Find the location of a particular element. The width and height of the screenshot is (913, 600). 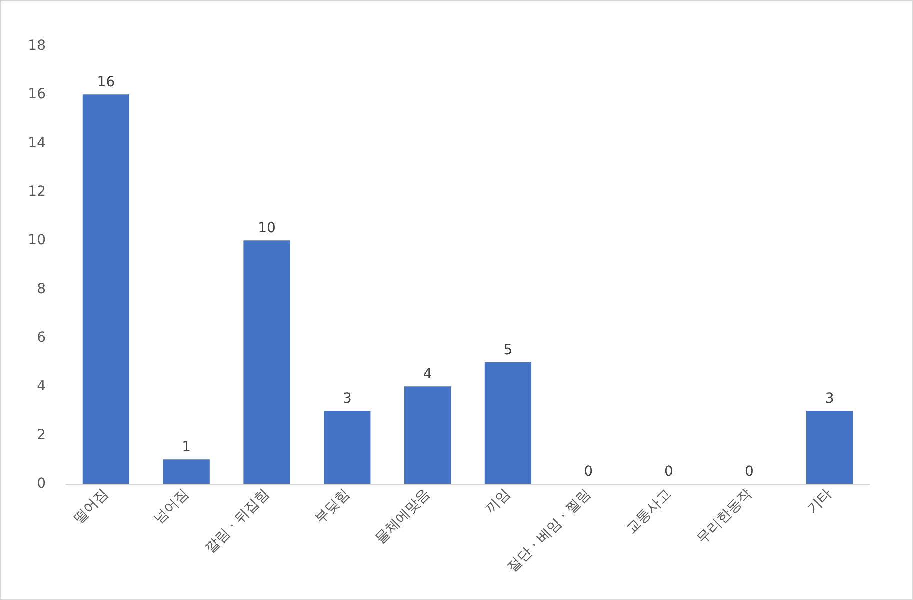

data-label: 1 is located at coordinates (187, 448).